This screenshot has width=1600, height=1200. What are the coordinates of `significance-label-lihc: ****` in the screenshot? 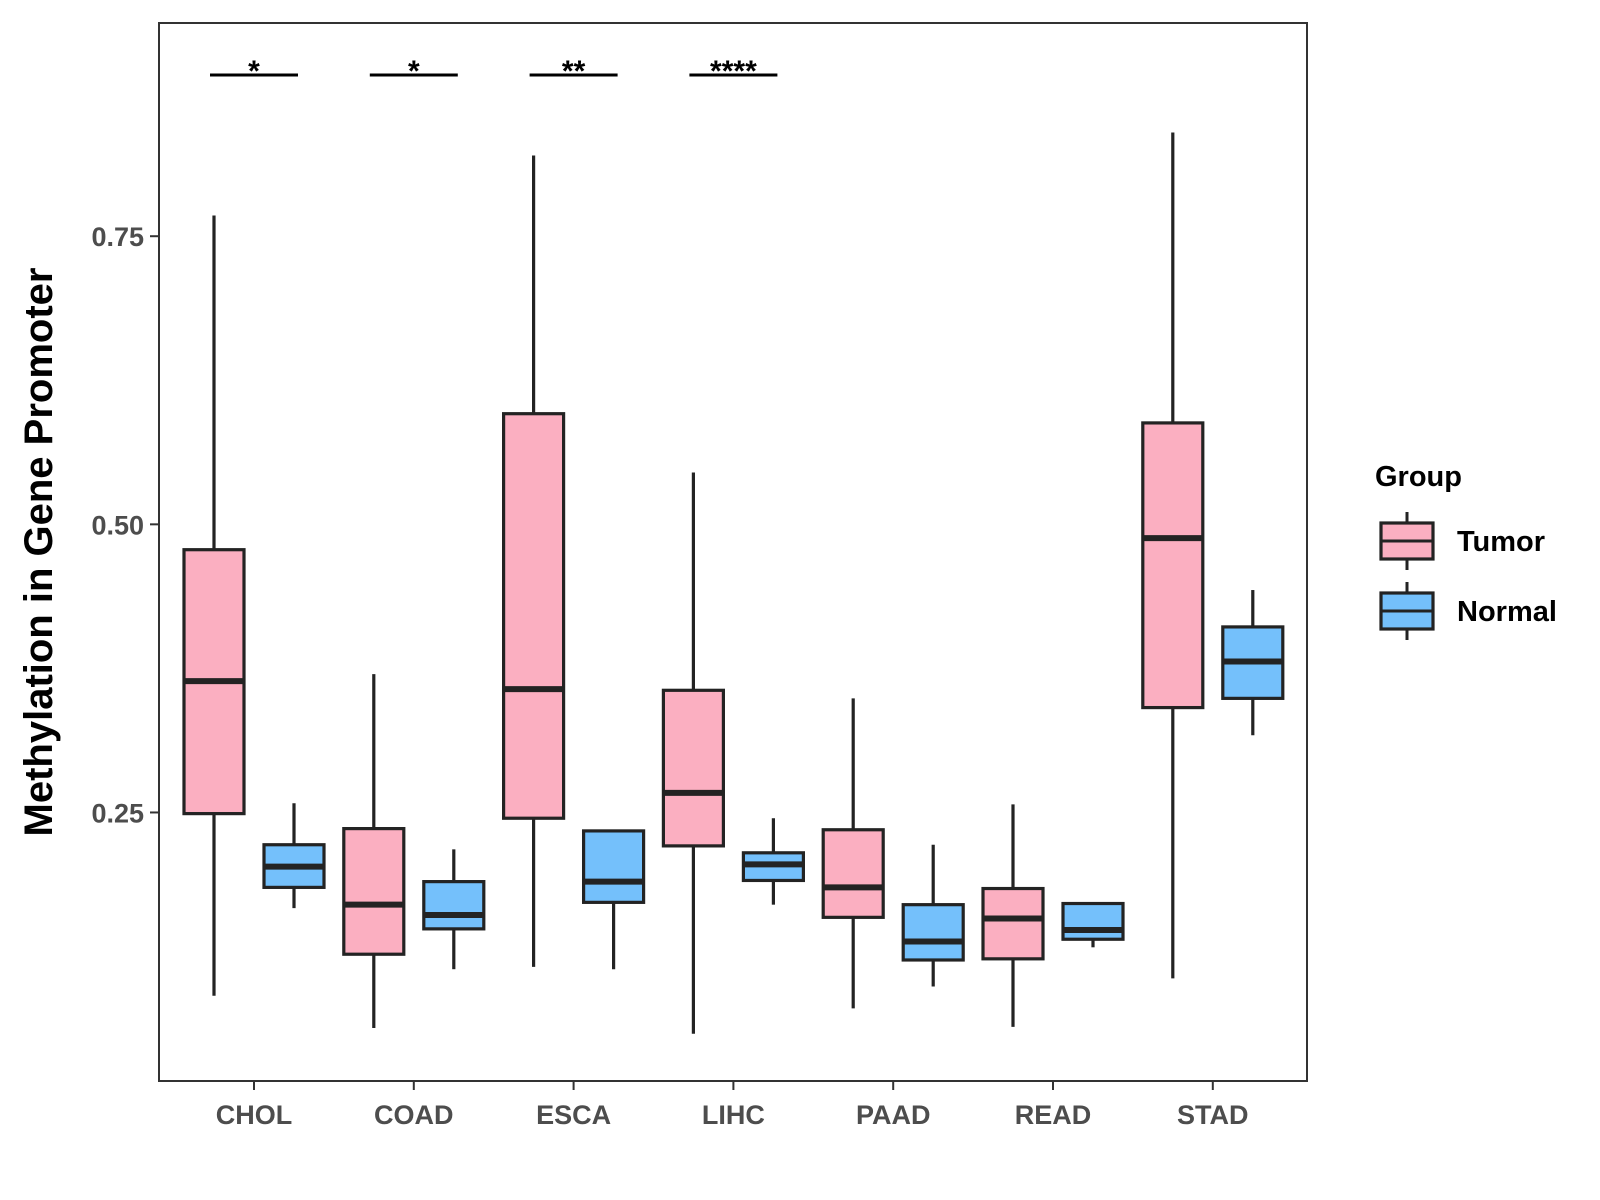 It's located at (733, 71).